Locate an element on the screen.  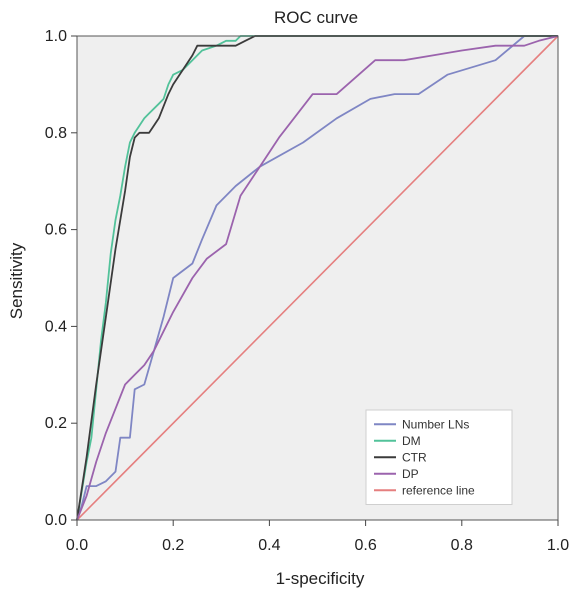
y-tick-label: 0.0 is located at coordinates (56, 520).